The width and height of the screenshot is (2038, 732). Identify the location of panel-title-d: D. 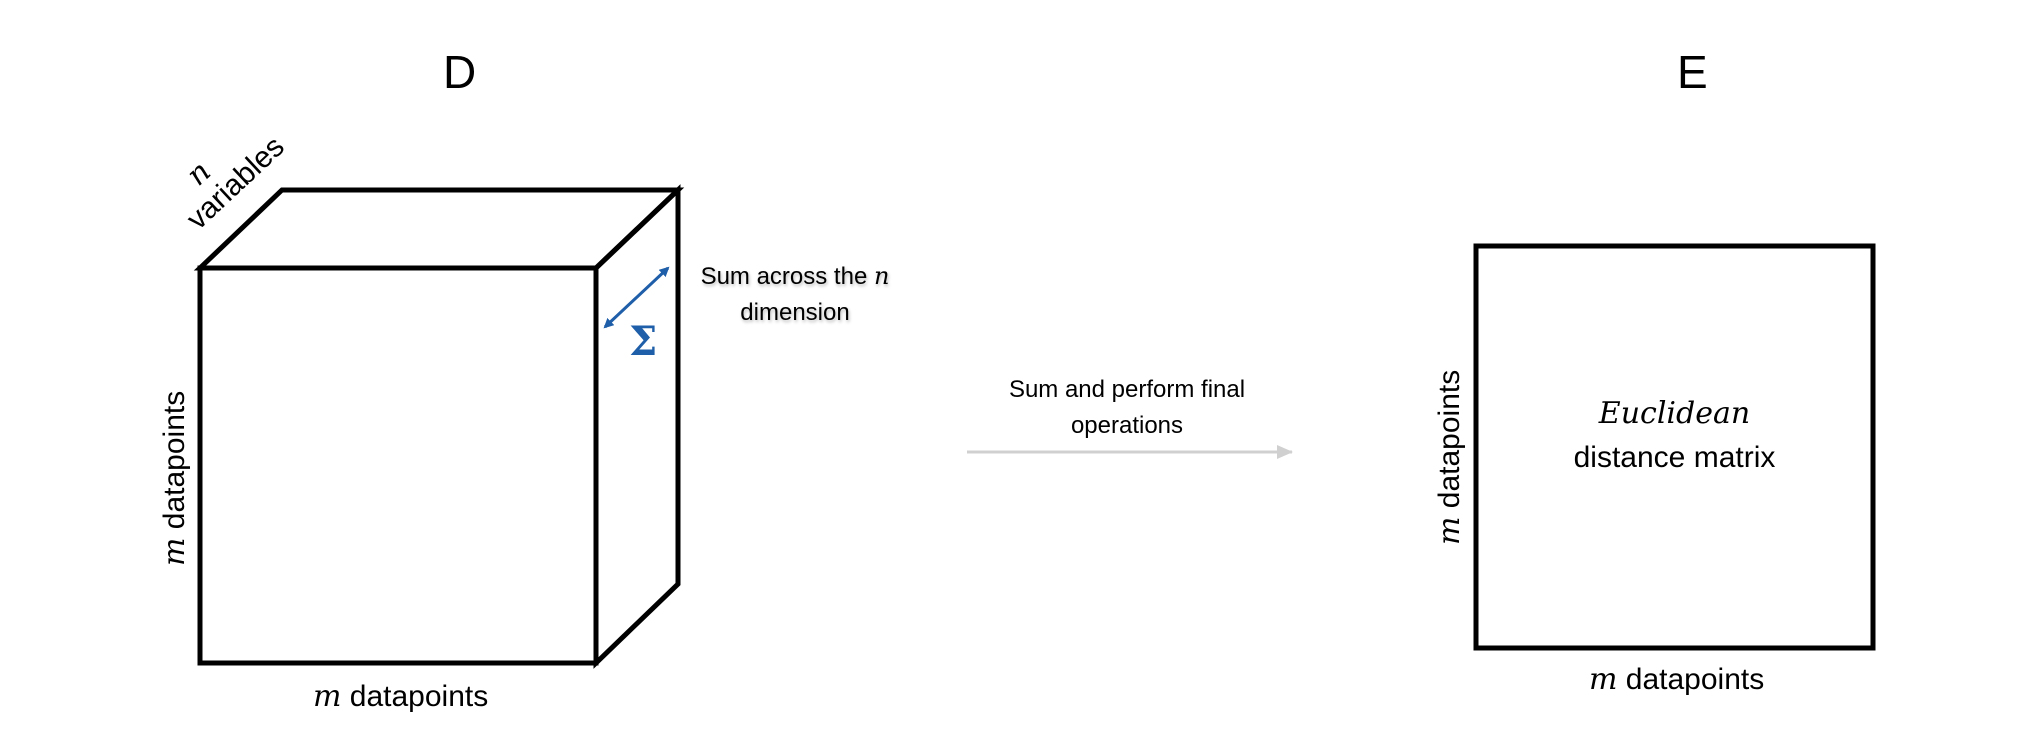
(460, 72).